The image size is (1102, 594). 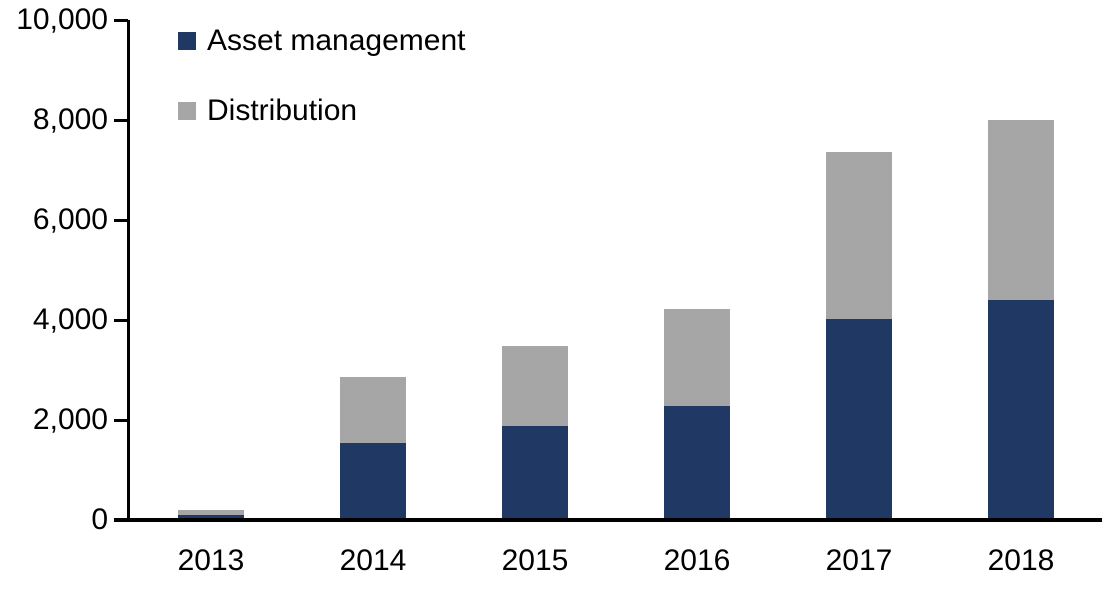 What do you see at coordinates (336, 40) in the screenshot?
I see `legend-label-asset-management: Asset management` at bounding box center [336, 40].